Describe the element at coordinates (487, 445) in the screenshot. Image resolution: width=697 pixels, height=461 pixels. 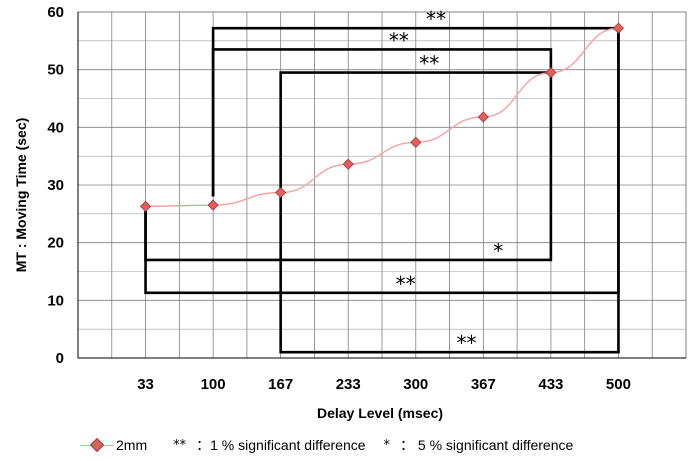
I see `legend-single-star-text: ： 5 % significant difference` at that location.